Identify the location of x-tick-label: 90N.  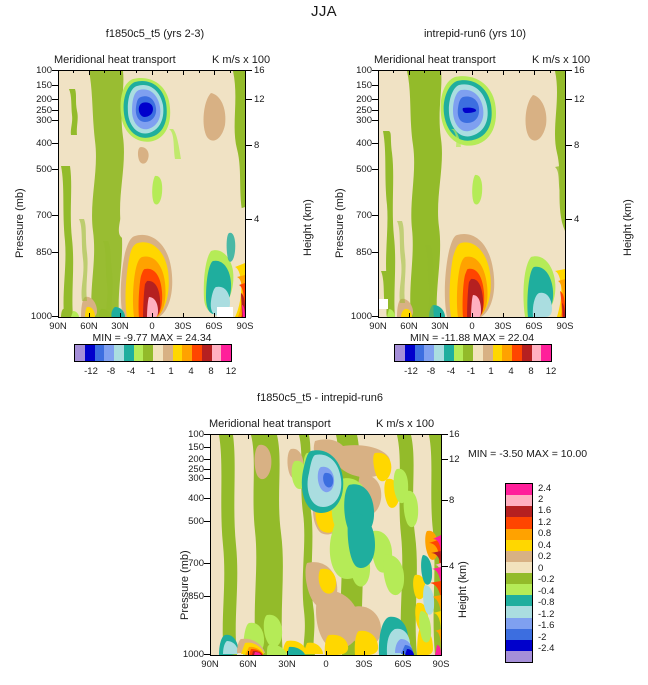
(210, 664).